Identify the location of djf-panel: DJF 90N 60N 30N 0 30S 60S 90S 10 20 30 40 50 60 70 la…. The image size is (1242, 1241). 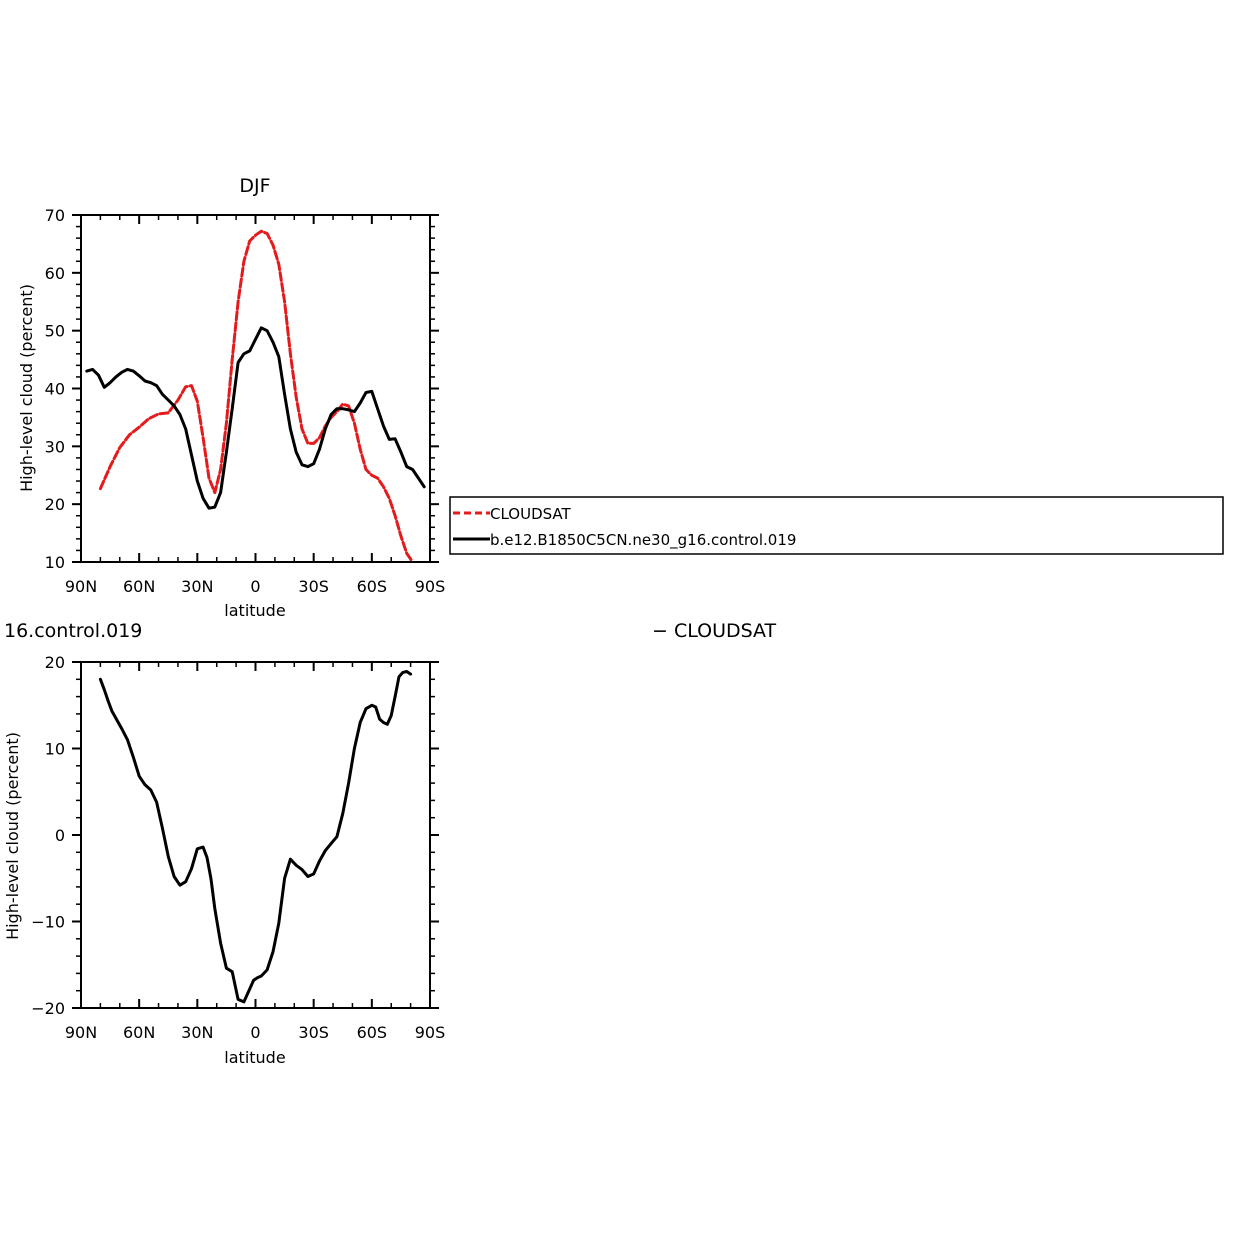
(231, 397).